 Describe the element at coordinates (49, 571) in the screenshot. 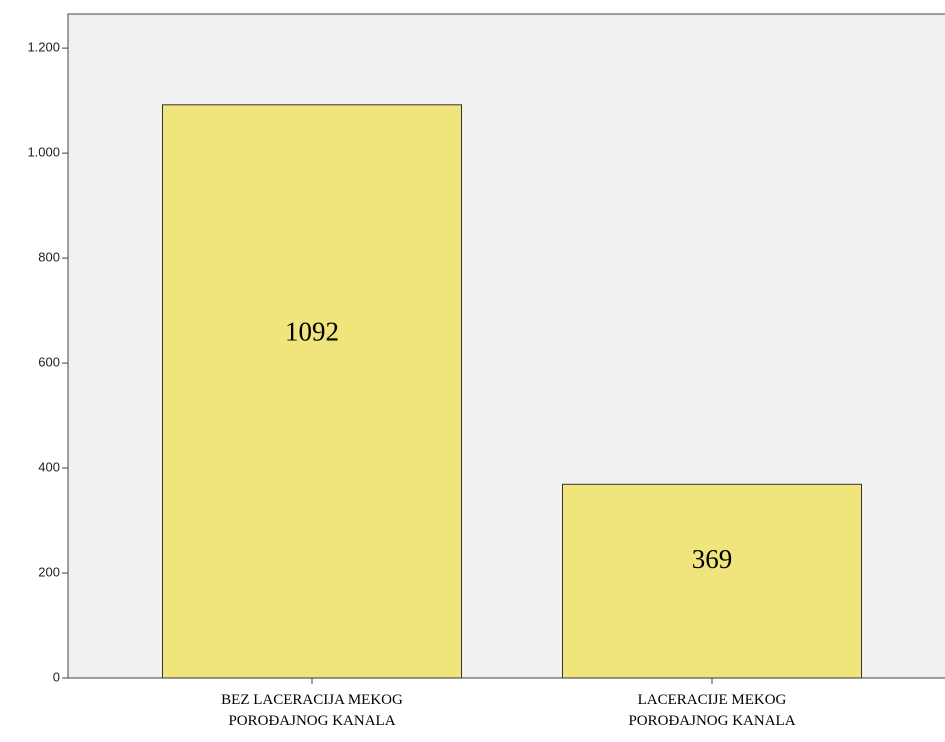

I see `y-tick-label: 200` at that location.